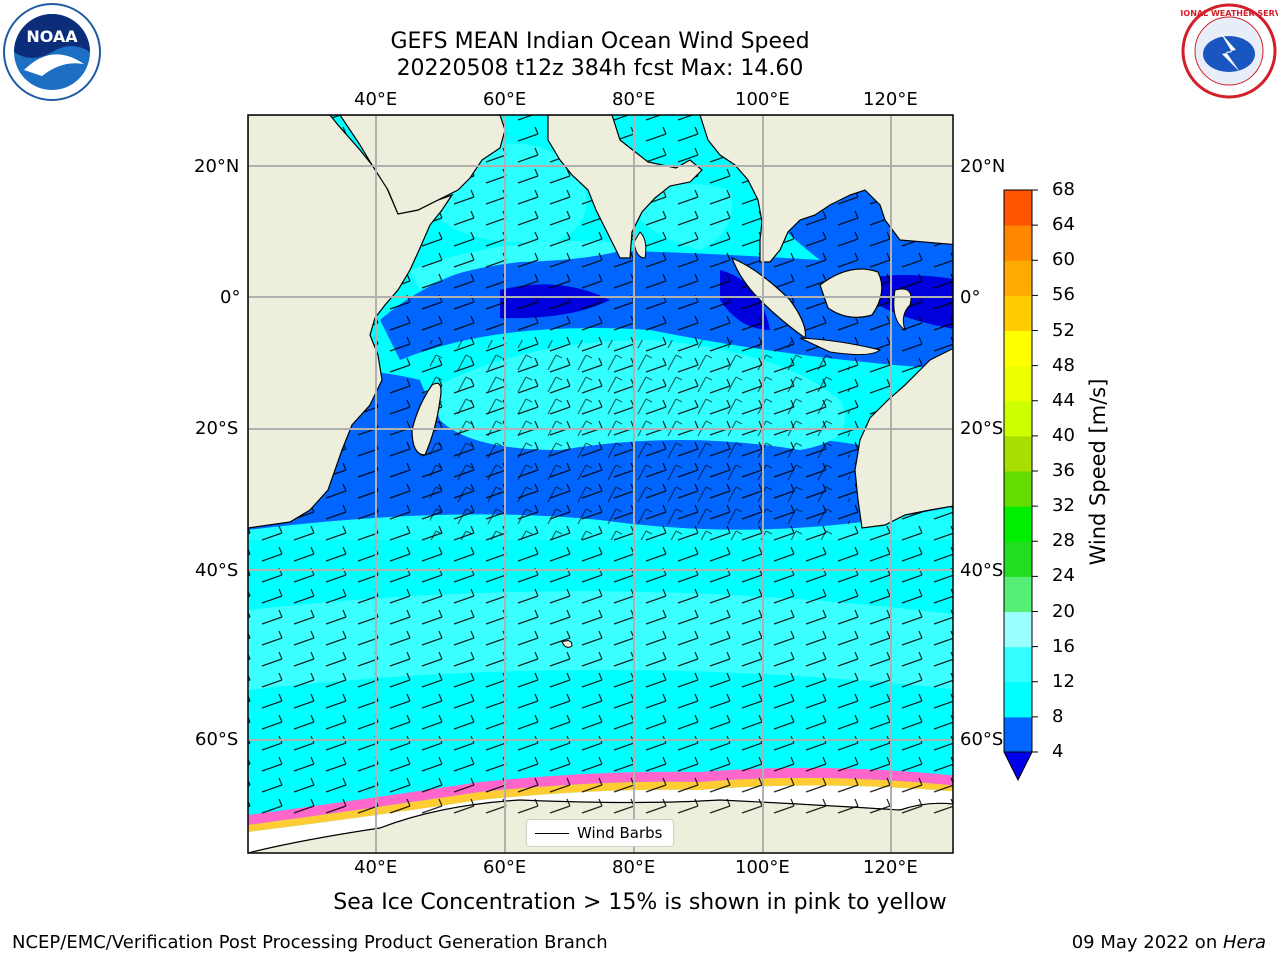  Describe the element at coordinates (230, 297) in the screenshot. I see `lat-label-left-0: 0°` at that location.